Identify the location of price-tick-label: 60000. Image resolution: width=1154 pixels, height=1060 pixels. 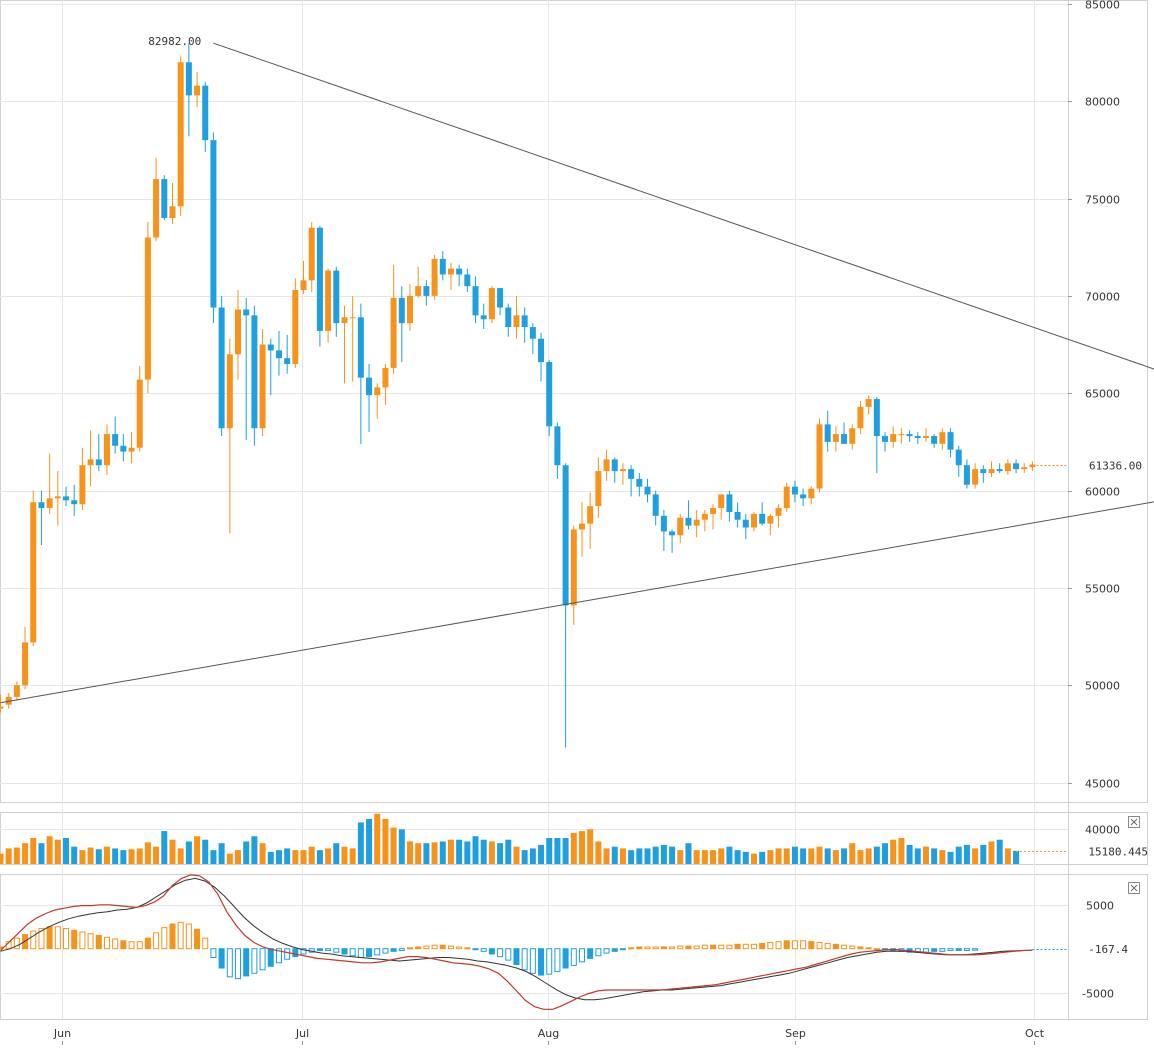
(1102, 492).